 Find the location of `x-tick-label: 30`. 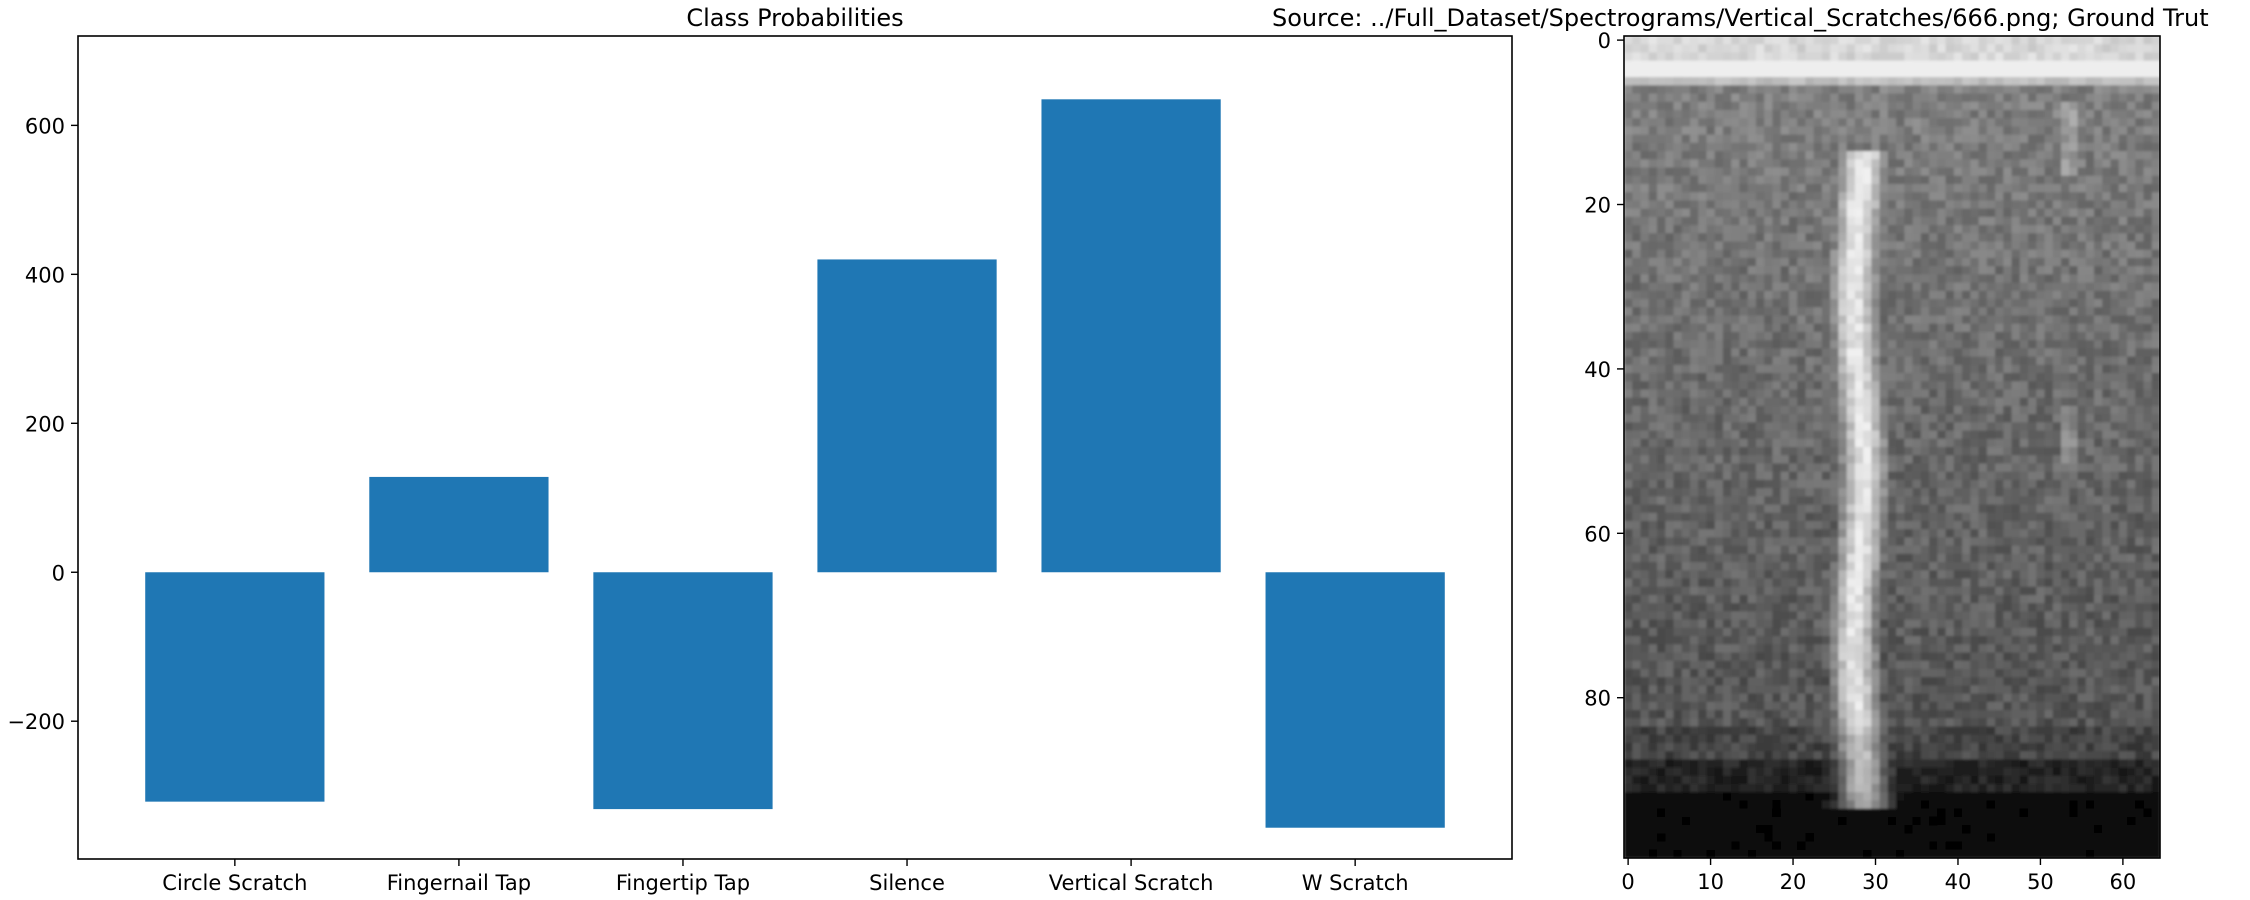

x-tick-label: 30 is located at coordinates (1875, 882).